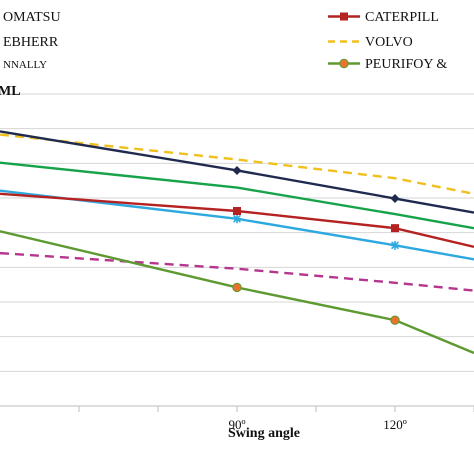 The width and height of the screenshot is (474, 474). I want to click on legend-item: CATERPILL, so click(383, 17).